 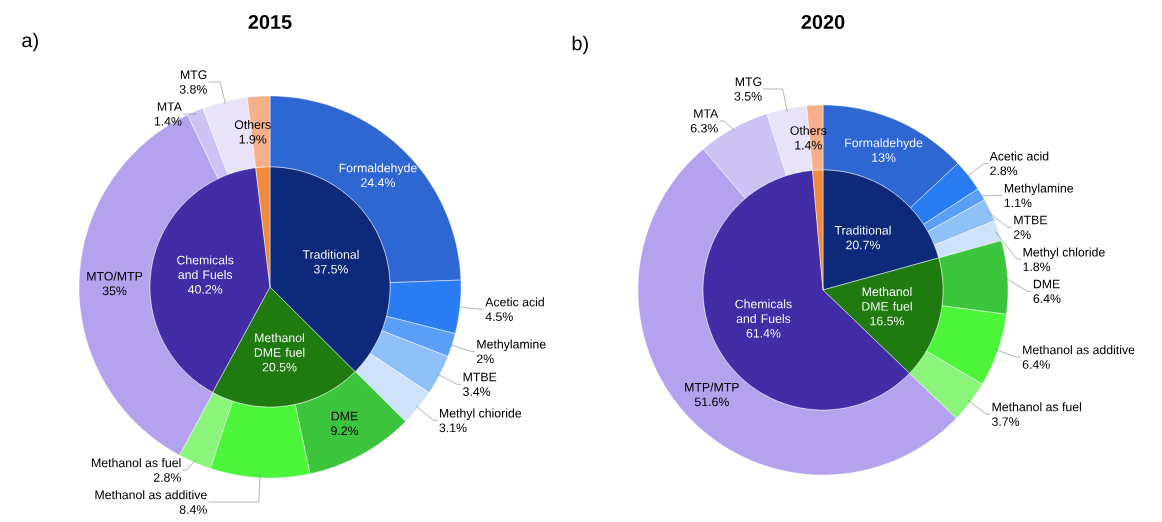 I want to click on text: a), so click(x=30, y=42).